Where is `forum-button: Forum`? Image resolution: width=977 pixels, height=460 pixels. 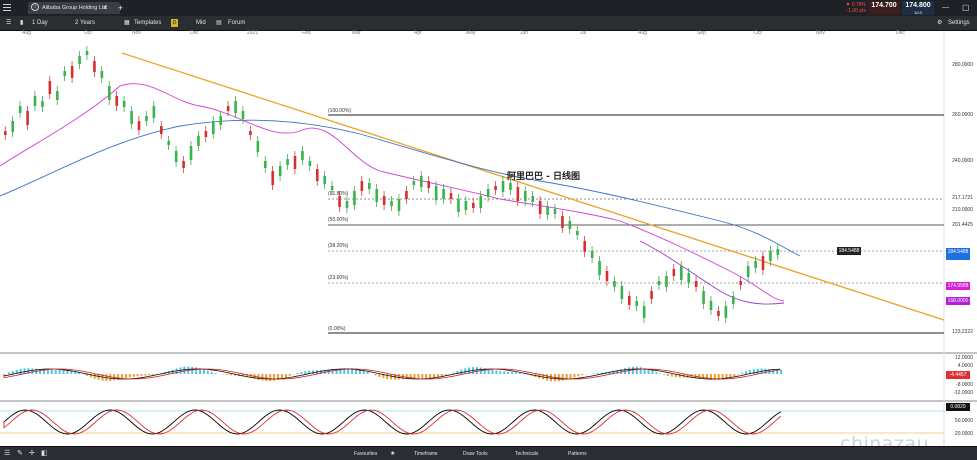 forum-button: Forum is located at coordinates (237, 23).